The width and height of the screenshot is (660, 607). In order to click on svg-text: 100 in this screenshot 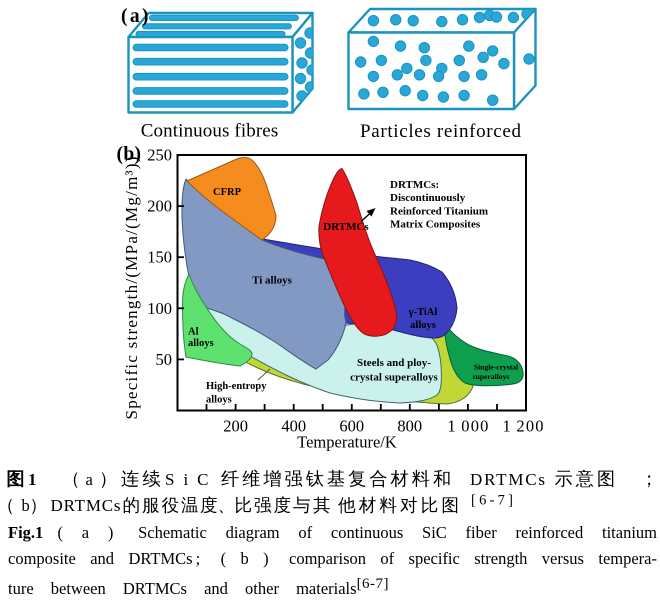, I will do `click(159, 308)`.